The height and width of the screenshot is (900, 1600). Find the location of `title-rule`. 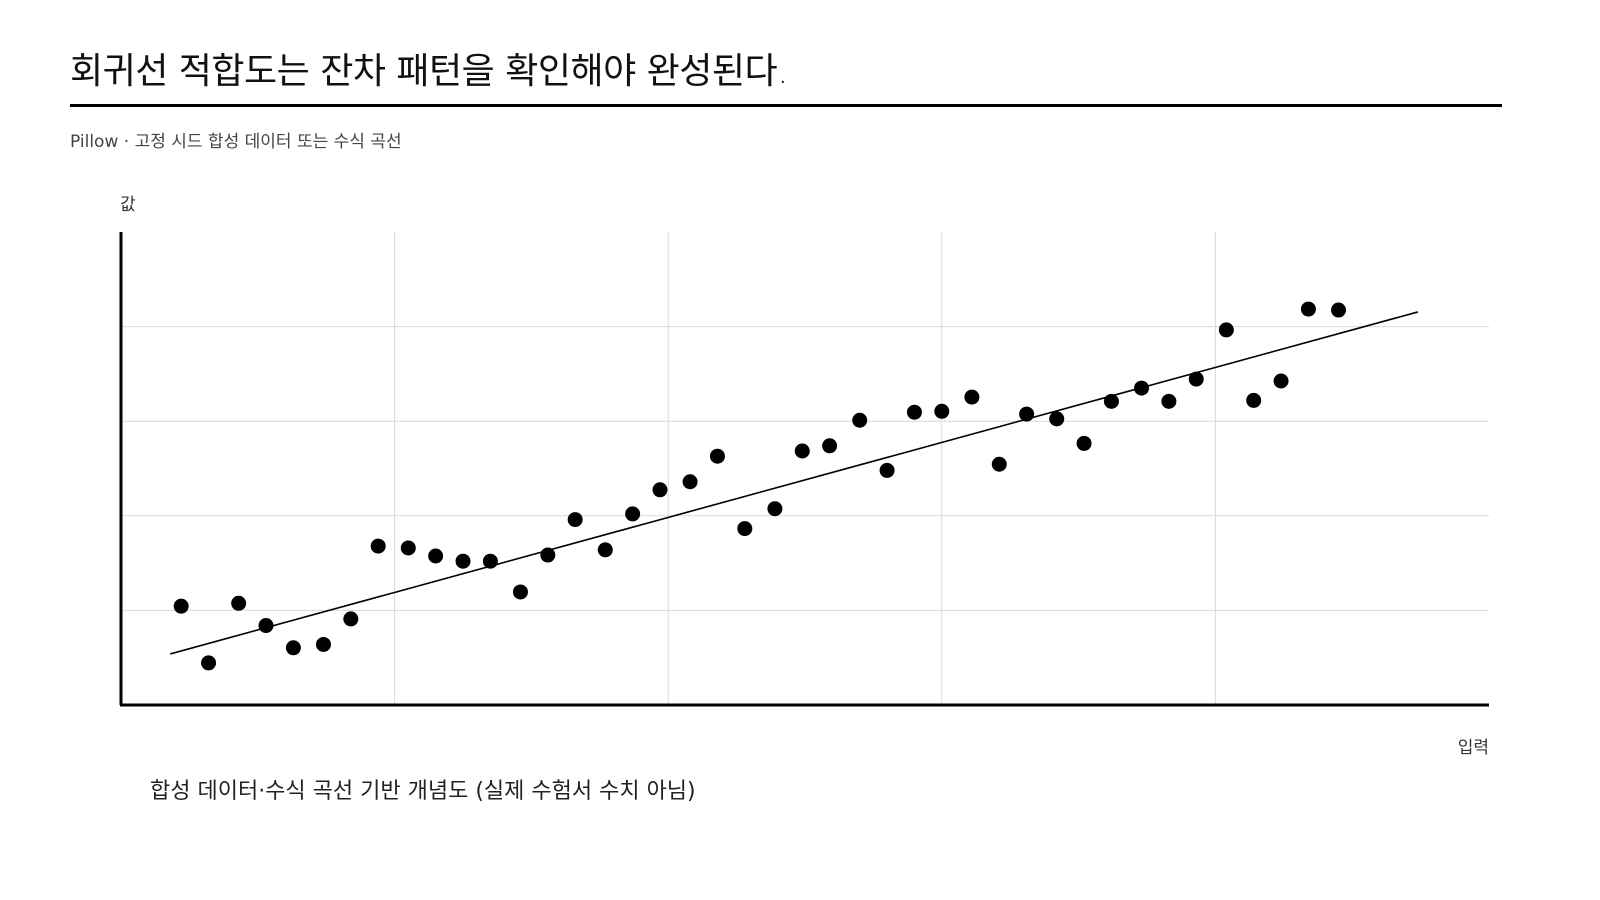

title-rule is located at coordinates (786, 105).